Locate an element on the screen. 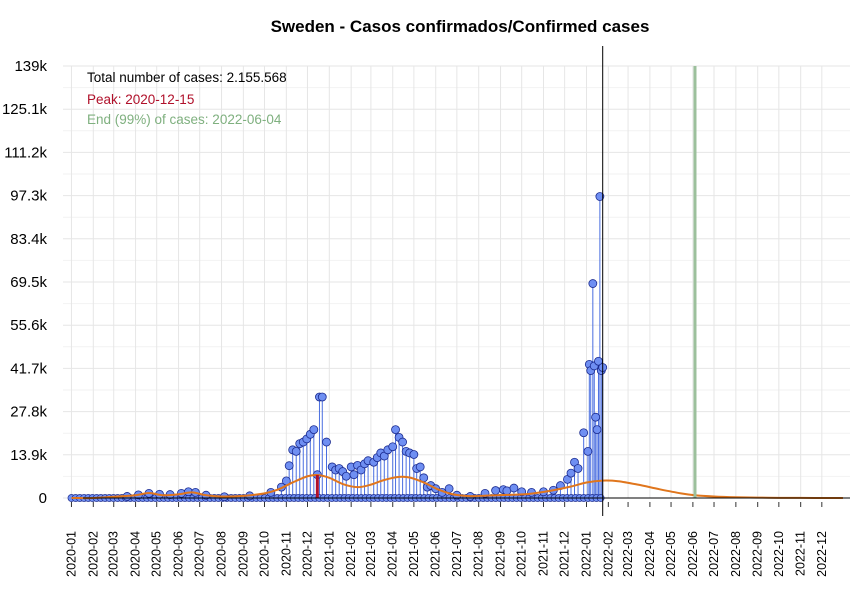  x-tick-label: 2022-04 is located at coordinates (650, 554).